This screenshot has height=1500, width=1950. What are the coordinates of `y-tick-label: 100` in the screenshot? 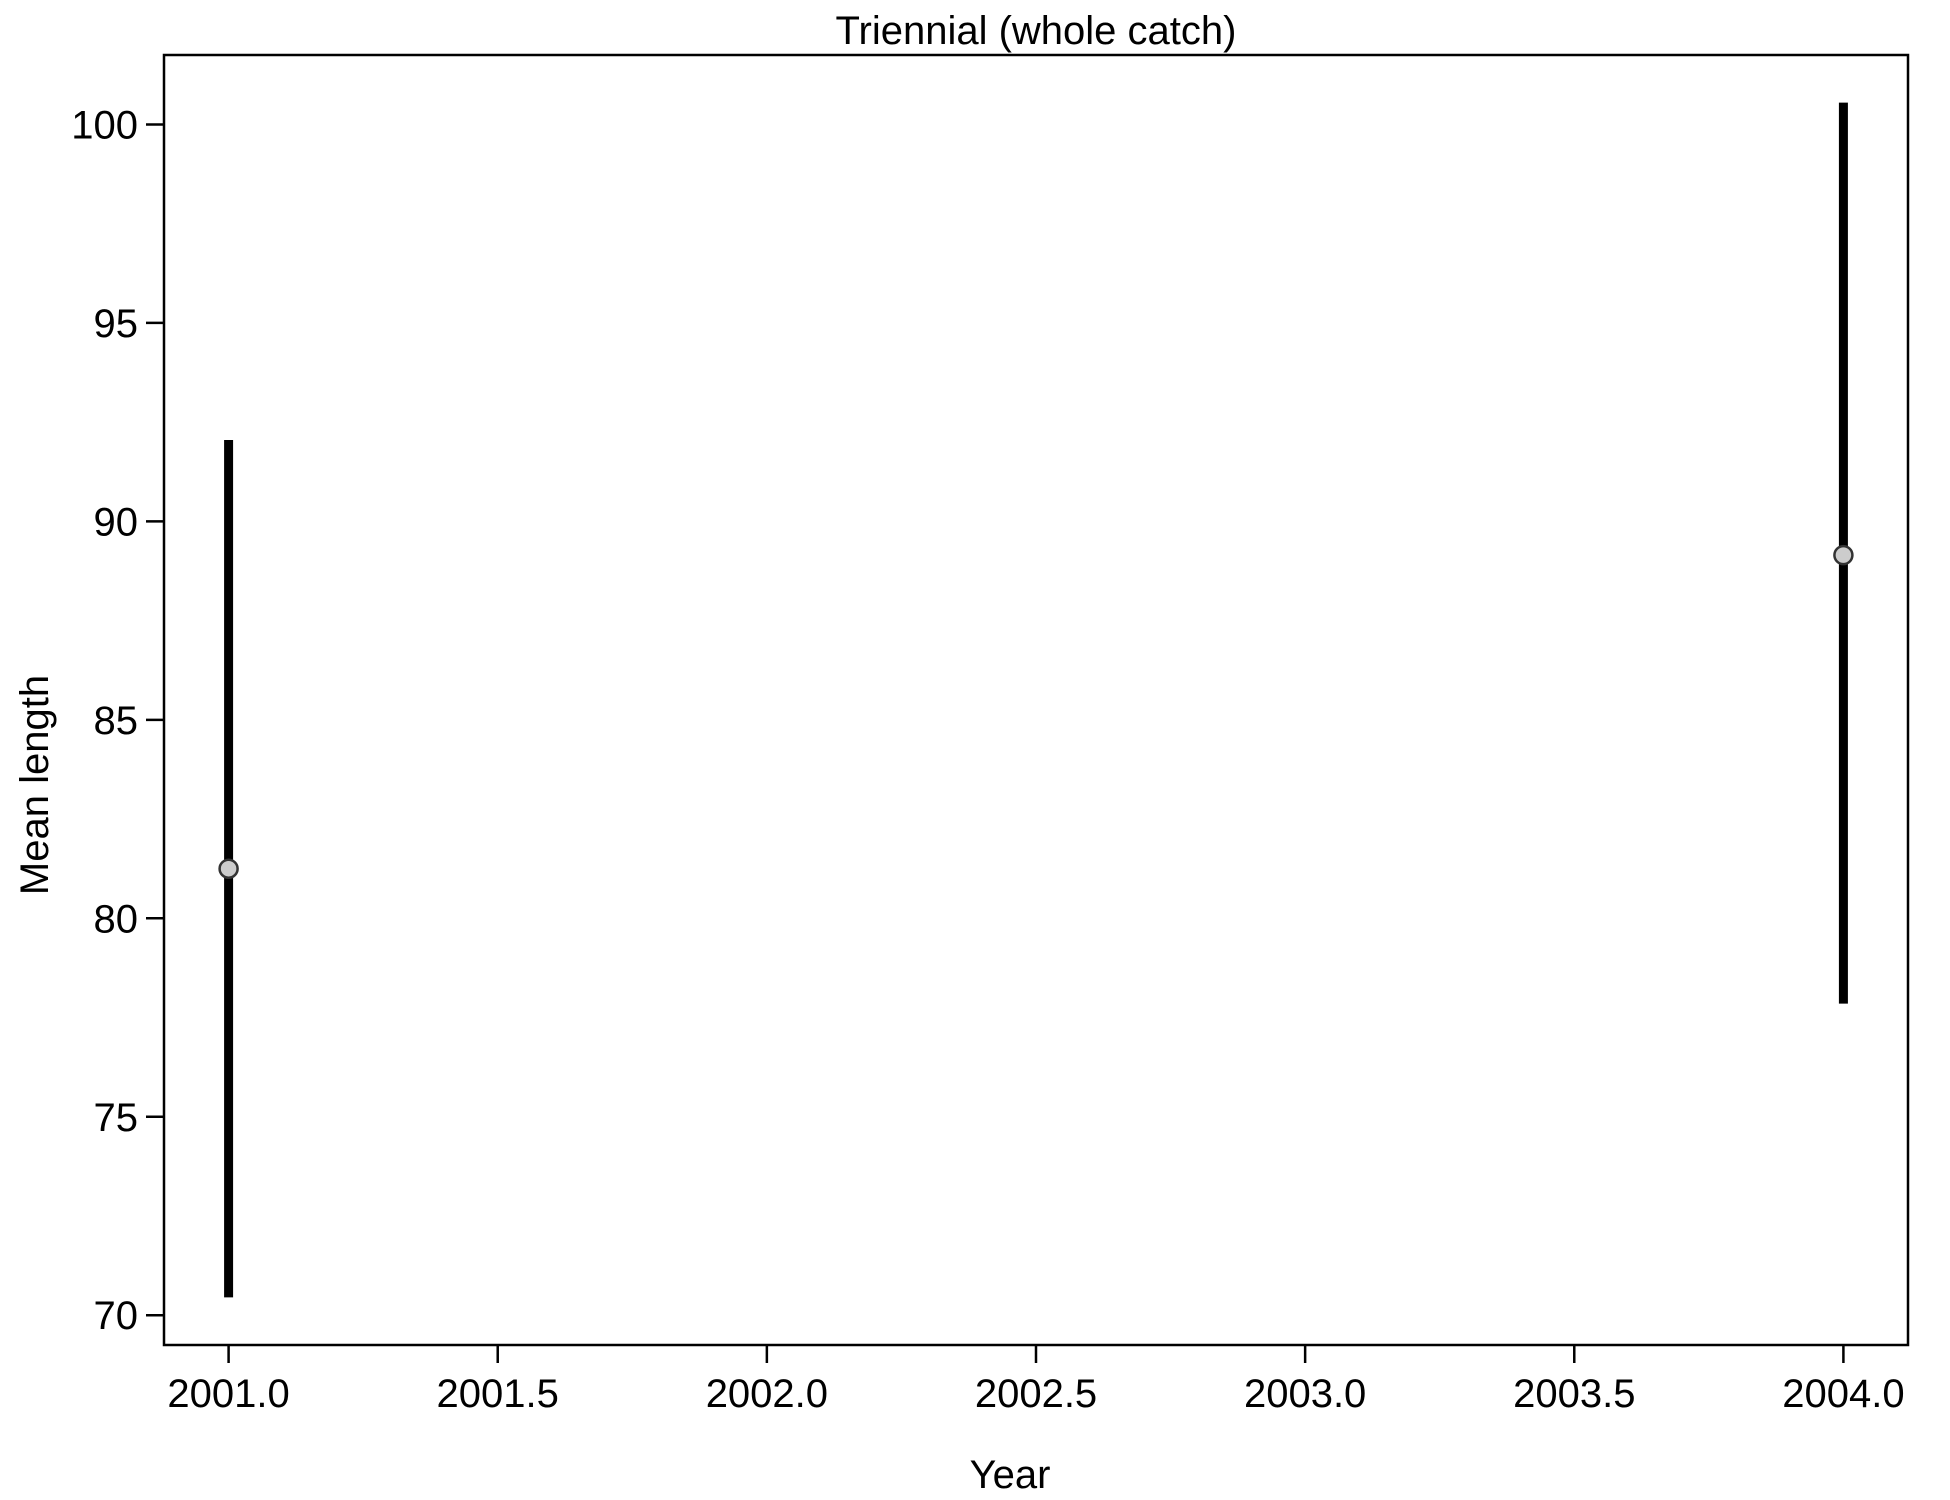 It's located at (104, 125).